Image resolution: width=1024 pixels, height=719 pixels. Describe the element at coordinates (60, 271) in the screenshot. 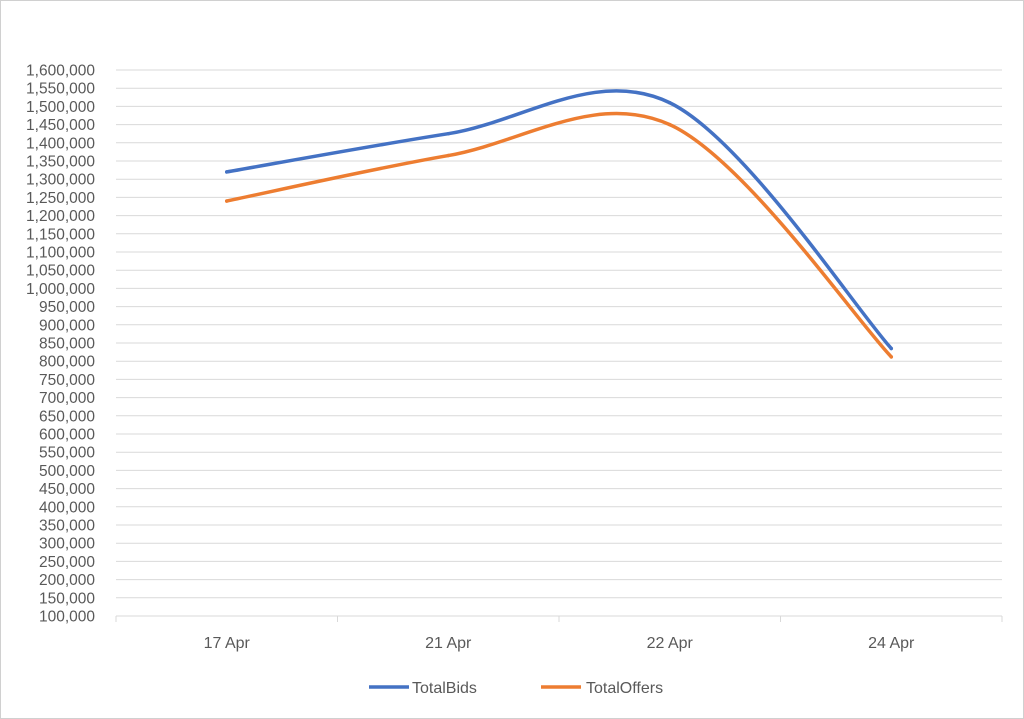

I see `y-tick-label: 1,050,000` at that location.